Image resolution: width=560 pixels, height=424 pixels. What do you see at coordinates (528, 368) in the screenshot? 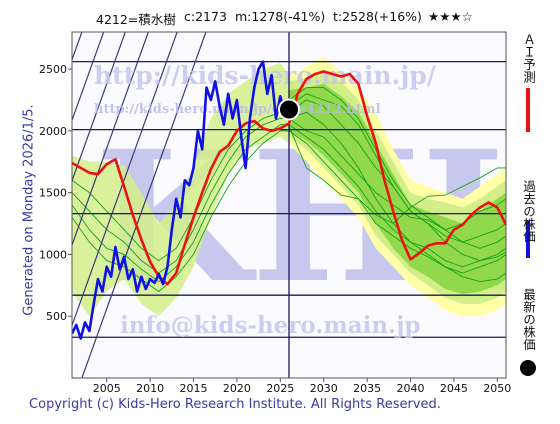
I see `legend-latest-price-dot` at bounding box center [528, 368].